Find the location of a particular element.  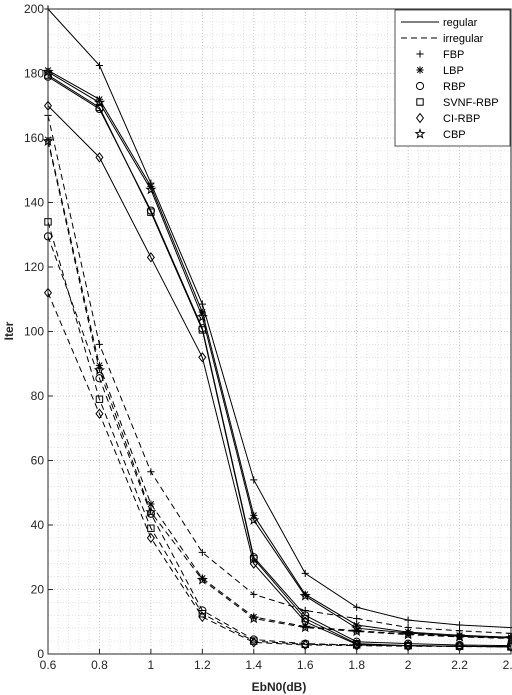

legend-entry-label: CBP is located at coordinates (454, 135).